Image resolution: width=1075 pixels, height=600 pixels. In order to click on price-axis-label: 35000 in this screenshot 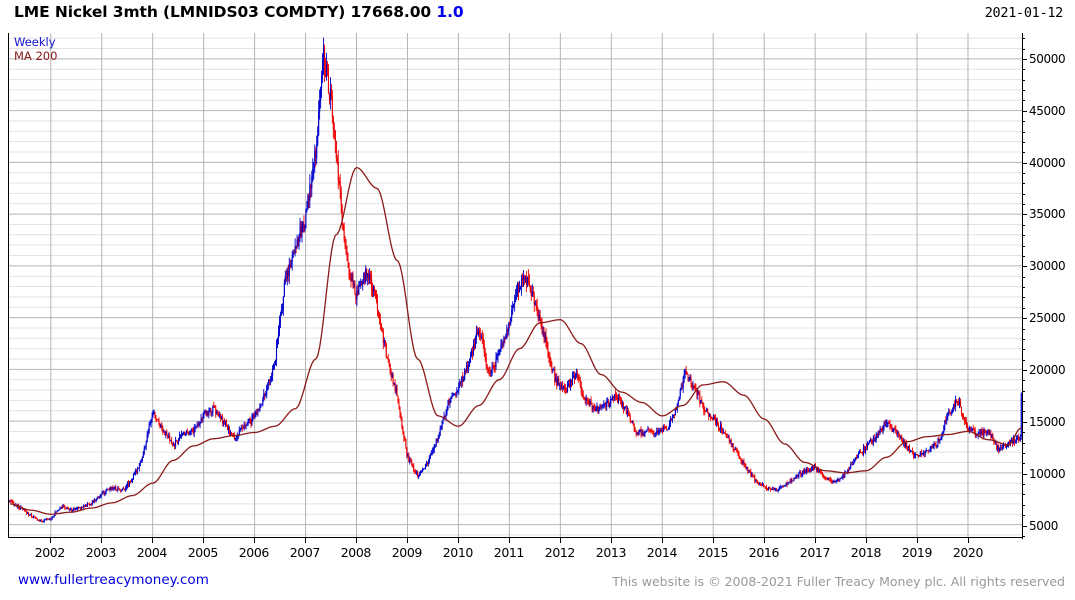, I will do `click(1047, 214)`.